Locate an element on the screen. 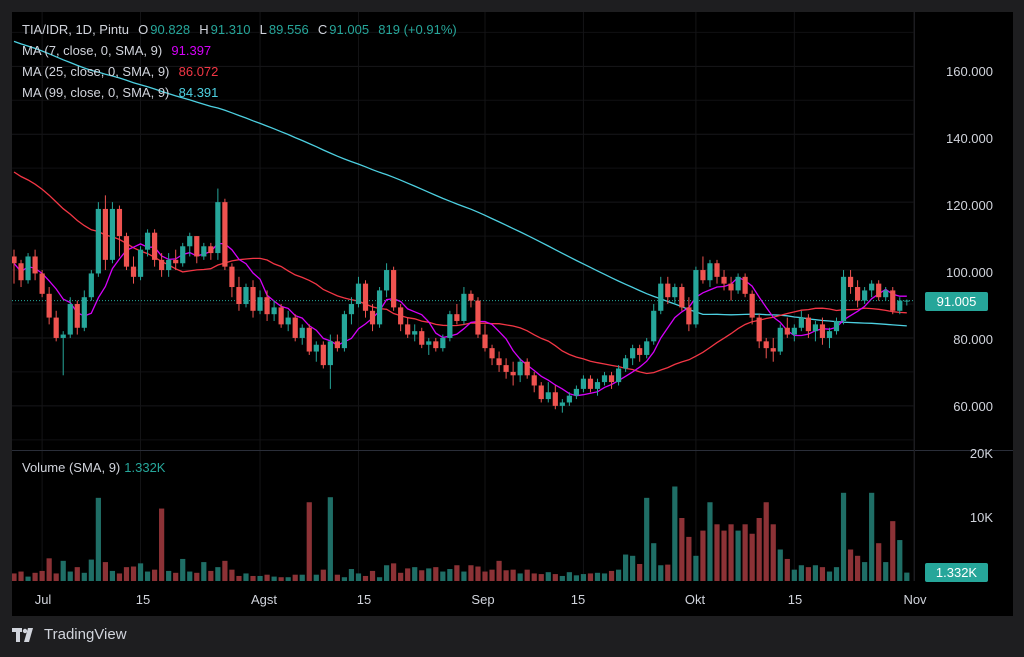 The width and height of the screenshot is (1024, 657). y-tick-label: 160.000 is located at coordinates (969, 71).